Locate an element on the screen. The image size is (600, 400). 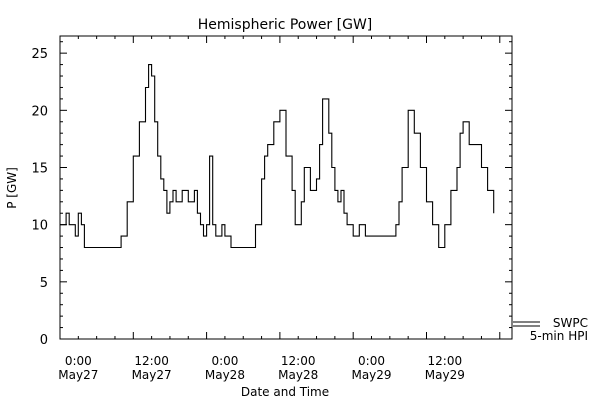
y-tick-label: 0 is located at coordinates (44, 340).